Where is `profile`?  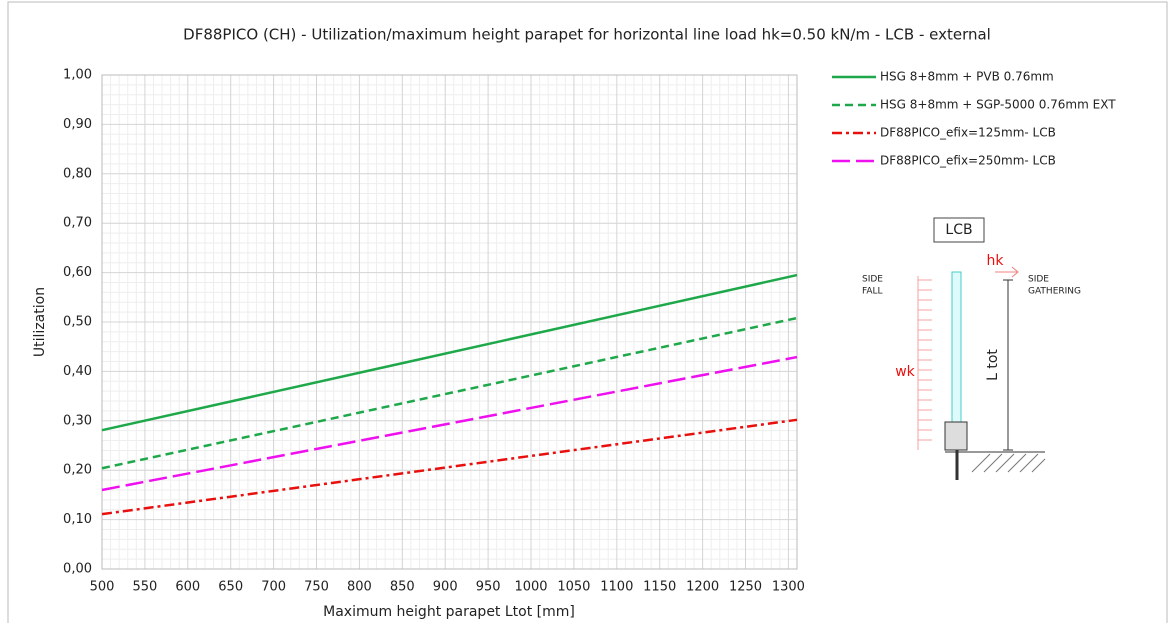 profile is located at coordinates (956, 436).